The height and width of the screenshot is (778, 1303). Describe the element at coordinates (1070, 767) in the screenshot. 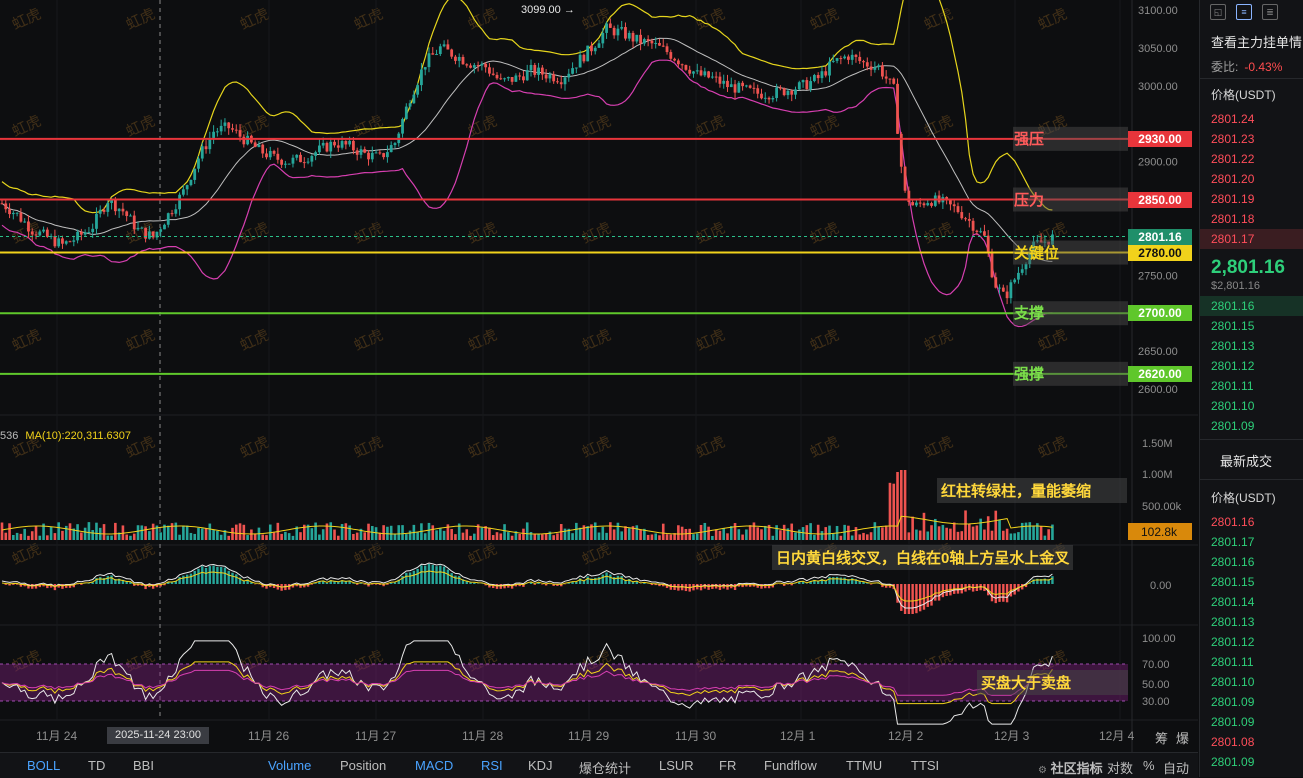

I see `community-indicators-button: ⚙ 社区指标` at that location.